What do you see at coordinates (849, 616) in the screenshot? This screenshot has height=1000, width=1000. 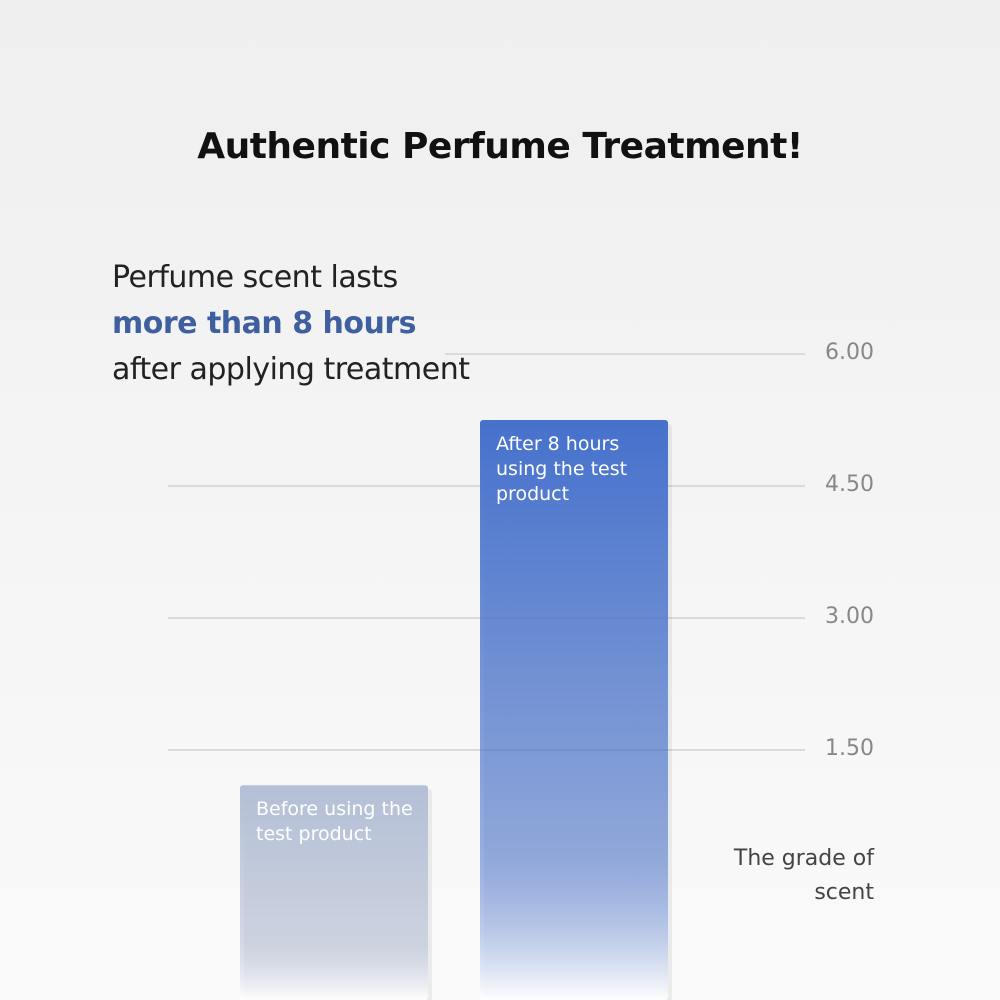 I see `y-tick-label: 3.00` at bounding box center [849, 616].